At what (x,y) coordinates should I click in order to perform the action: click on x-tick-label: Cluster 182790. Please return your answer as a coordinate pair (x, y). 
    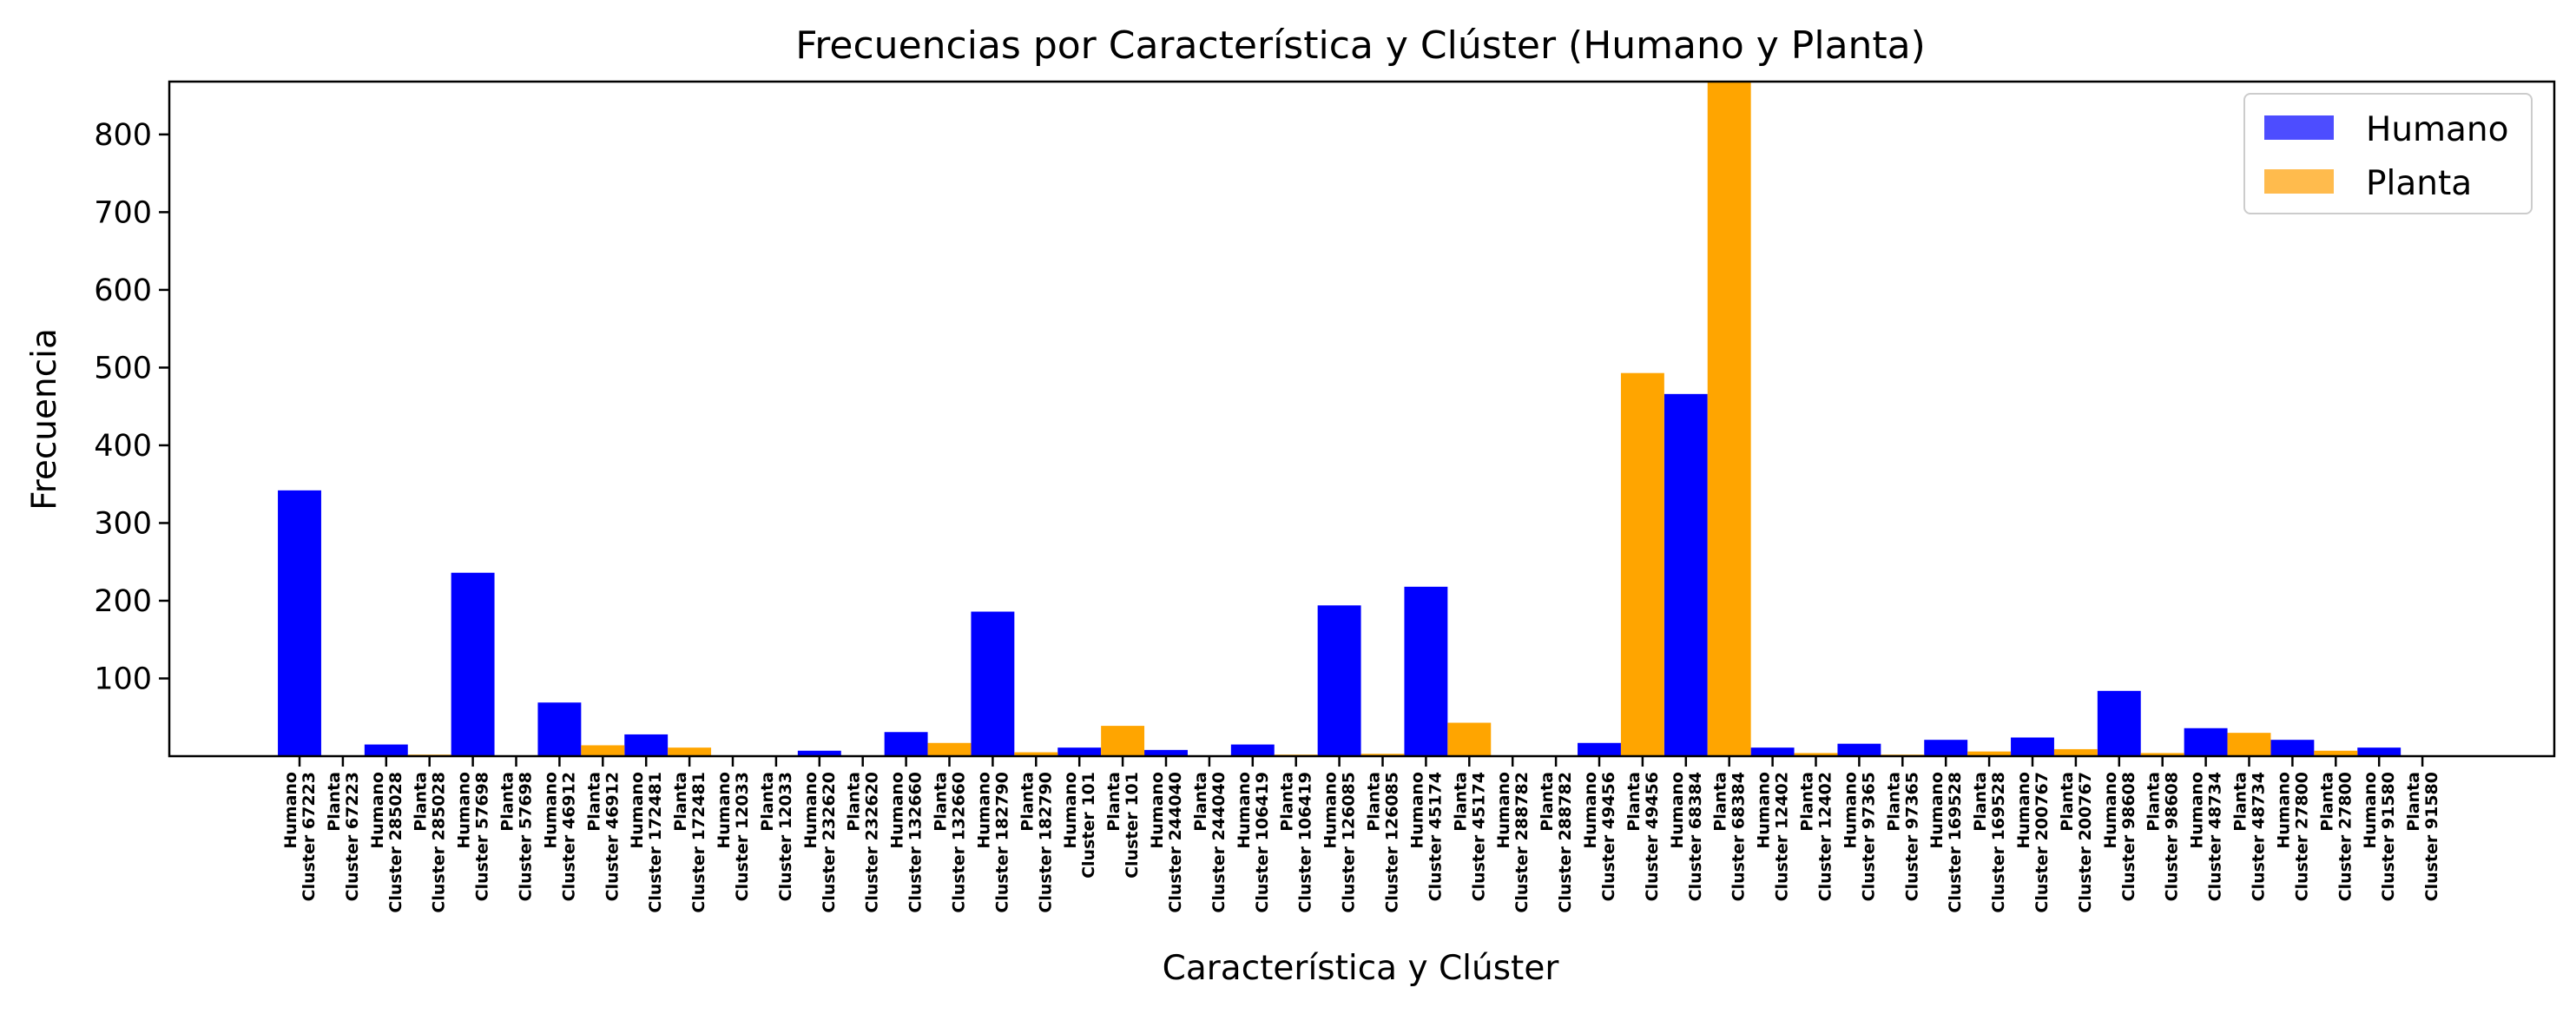
    Looking at the image, I should click on (1045, 843).